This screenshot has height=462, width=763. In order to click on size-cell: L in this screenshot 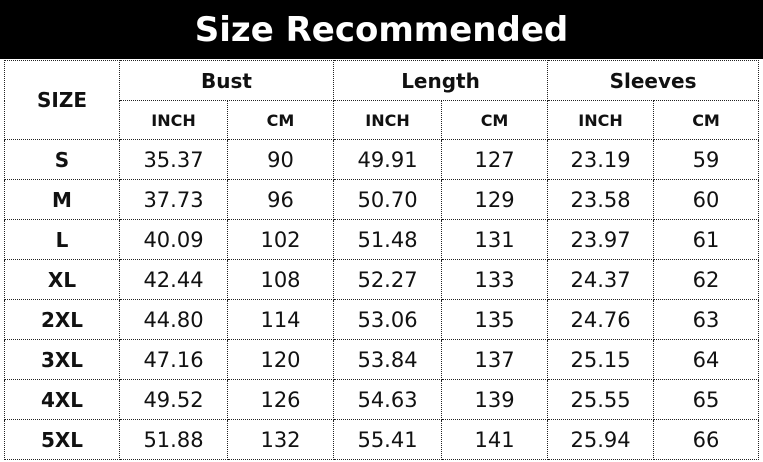, I will do `click(62, 239)`.